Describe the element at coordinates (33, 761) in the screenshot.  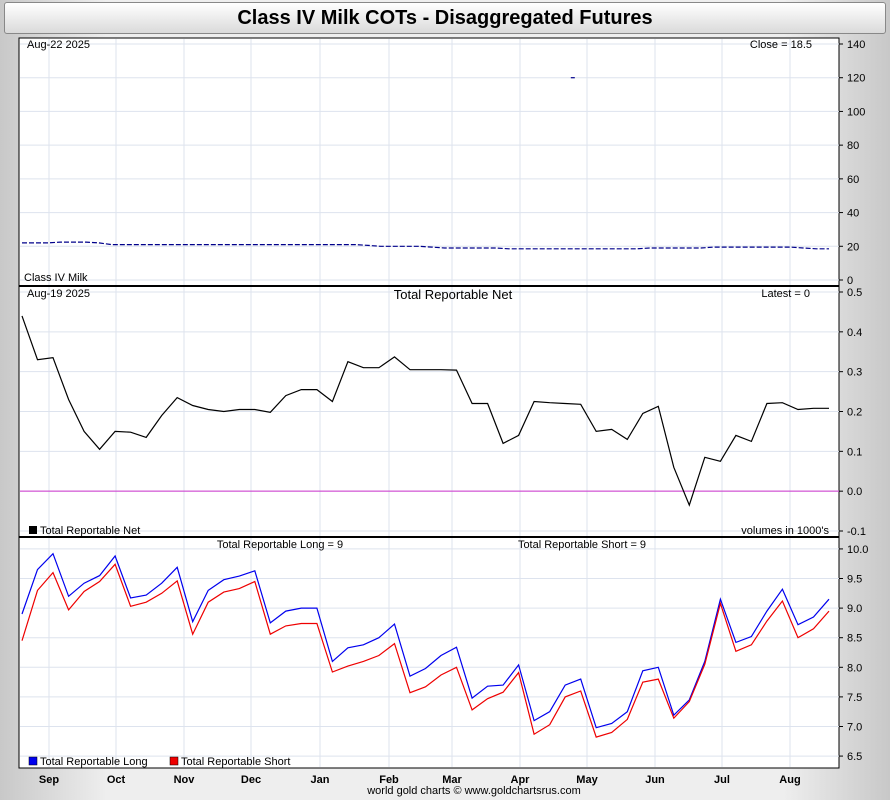
I see `long-legend-swatch` at that location.